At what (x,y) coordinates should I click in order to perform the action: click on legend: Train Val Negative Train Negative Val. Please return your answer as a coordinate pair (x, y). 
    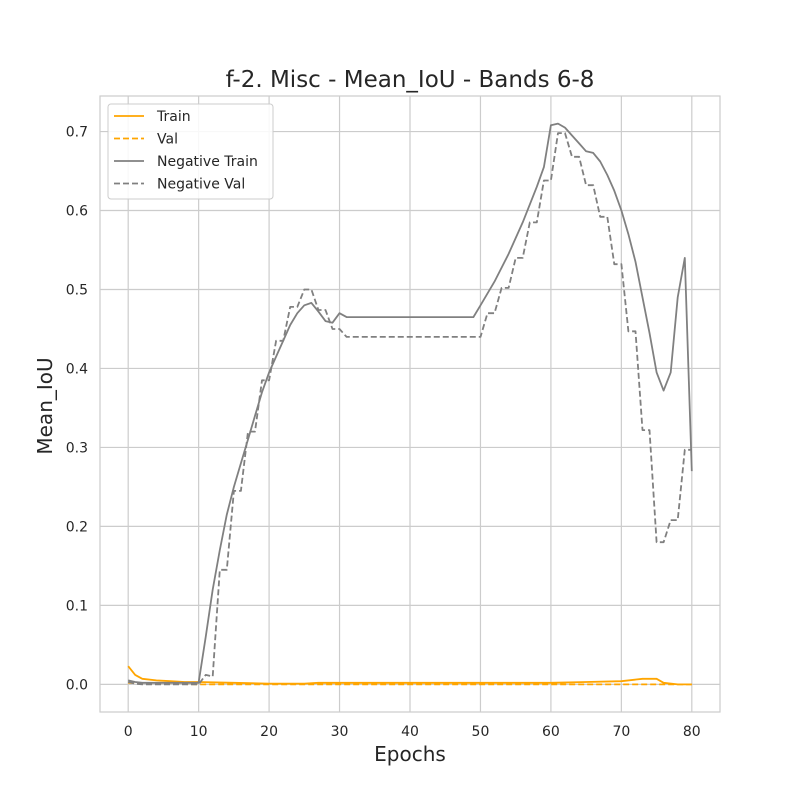
    Looking at the image, I should click on (190, 151).